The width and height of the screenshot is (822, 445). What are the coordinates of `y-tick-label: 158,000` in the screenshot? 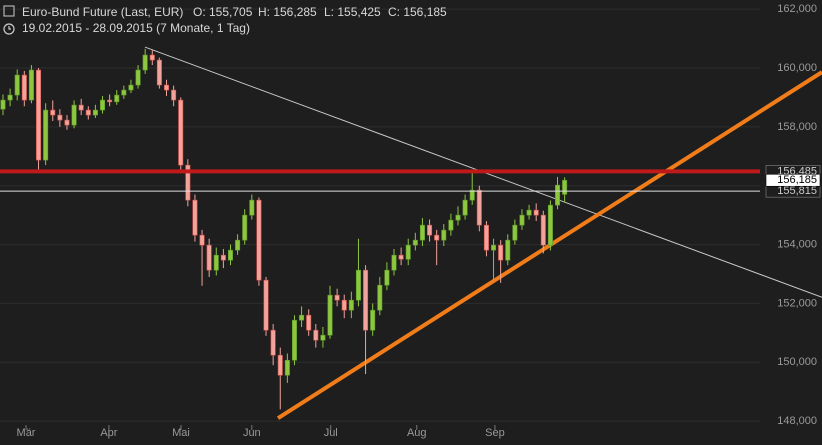 It's located at (797, 127).